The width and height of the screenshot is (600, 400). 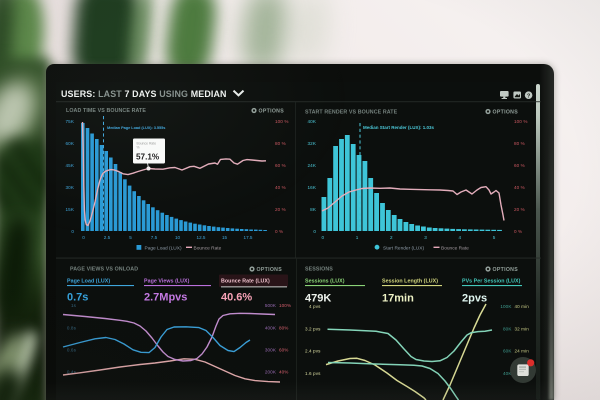 What do you see at coordinates (136, 127) in the screenshot?
I see `svg-text: Median Page Load (LUX): 3.555s` at bounding box center [136, 127].